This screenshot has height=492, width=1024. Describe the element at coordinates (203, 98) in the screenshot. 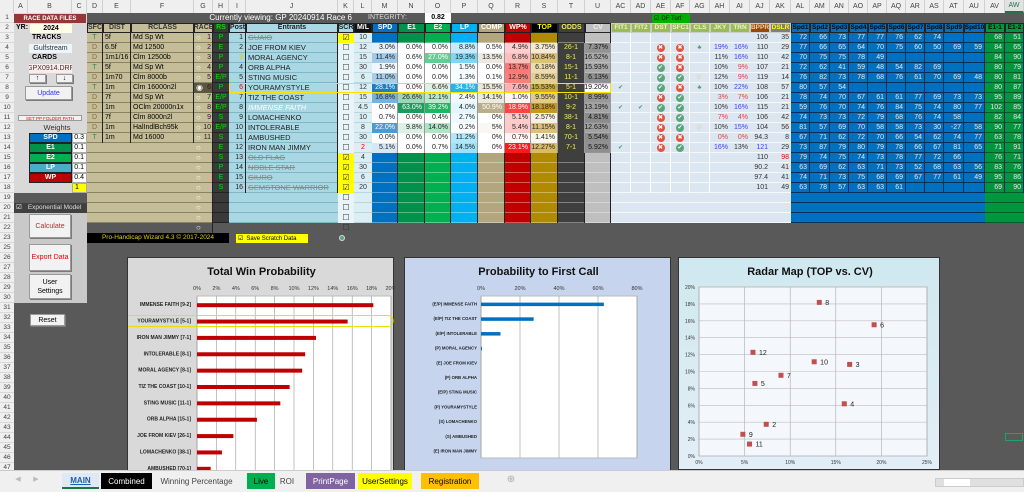

I see `race-radio-button: ○ 7` at that location.